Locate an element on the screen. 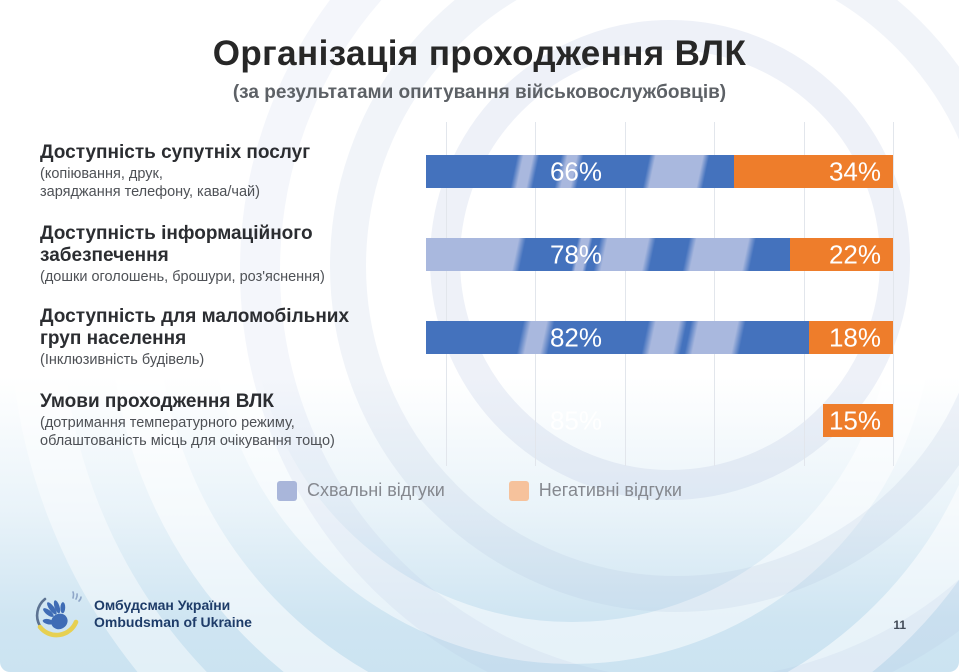 The width and height of the screenshot is (959, 672). org-name: Омбудсман України Ombudsman of Ukraine is located at coordinates (173, 614).